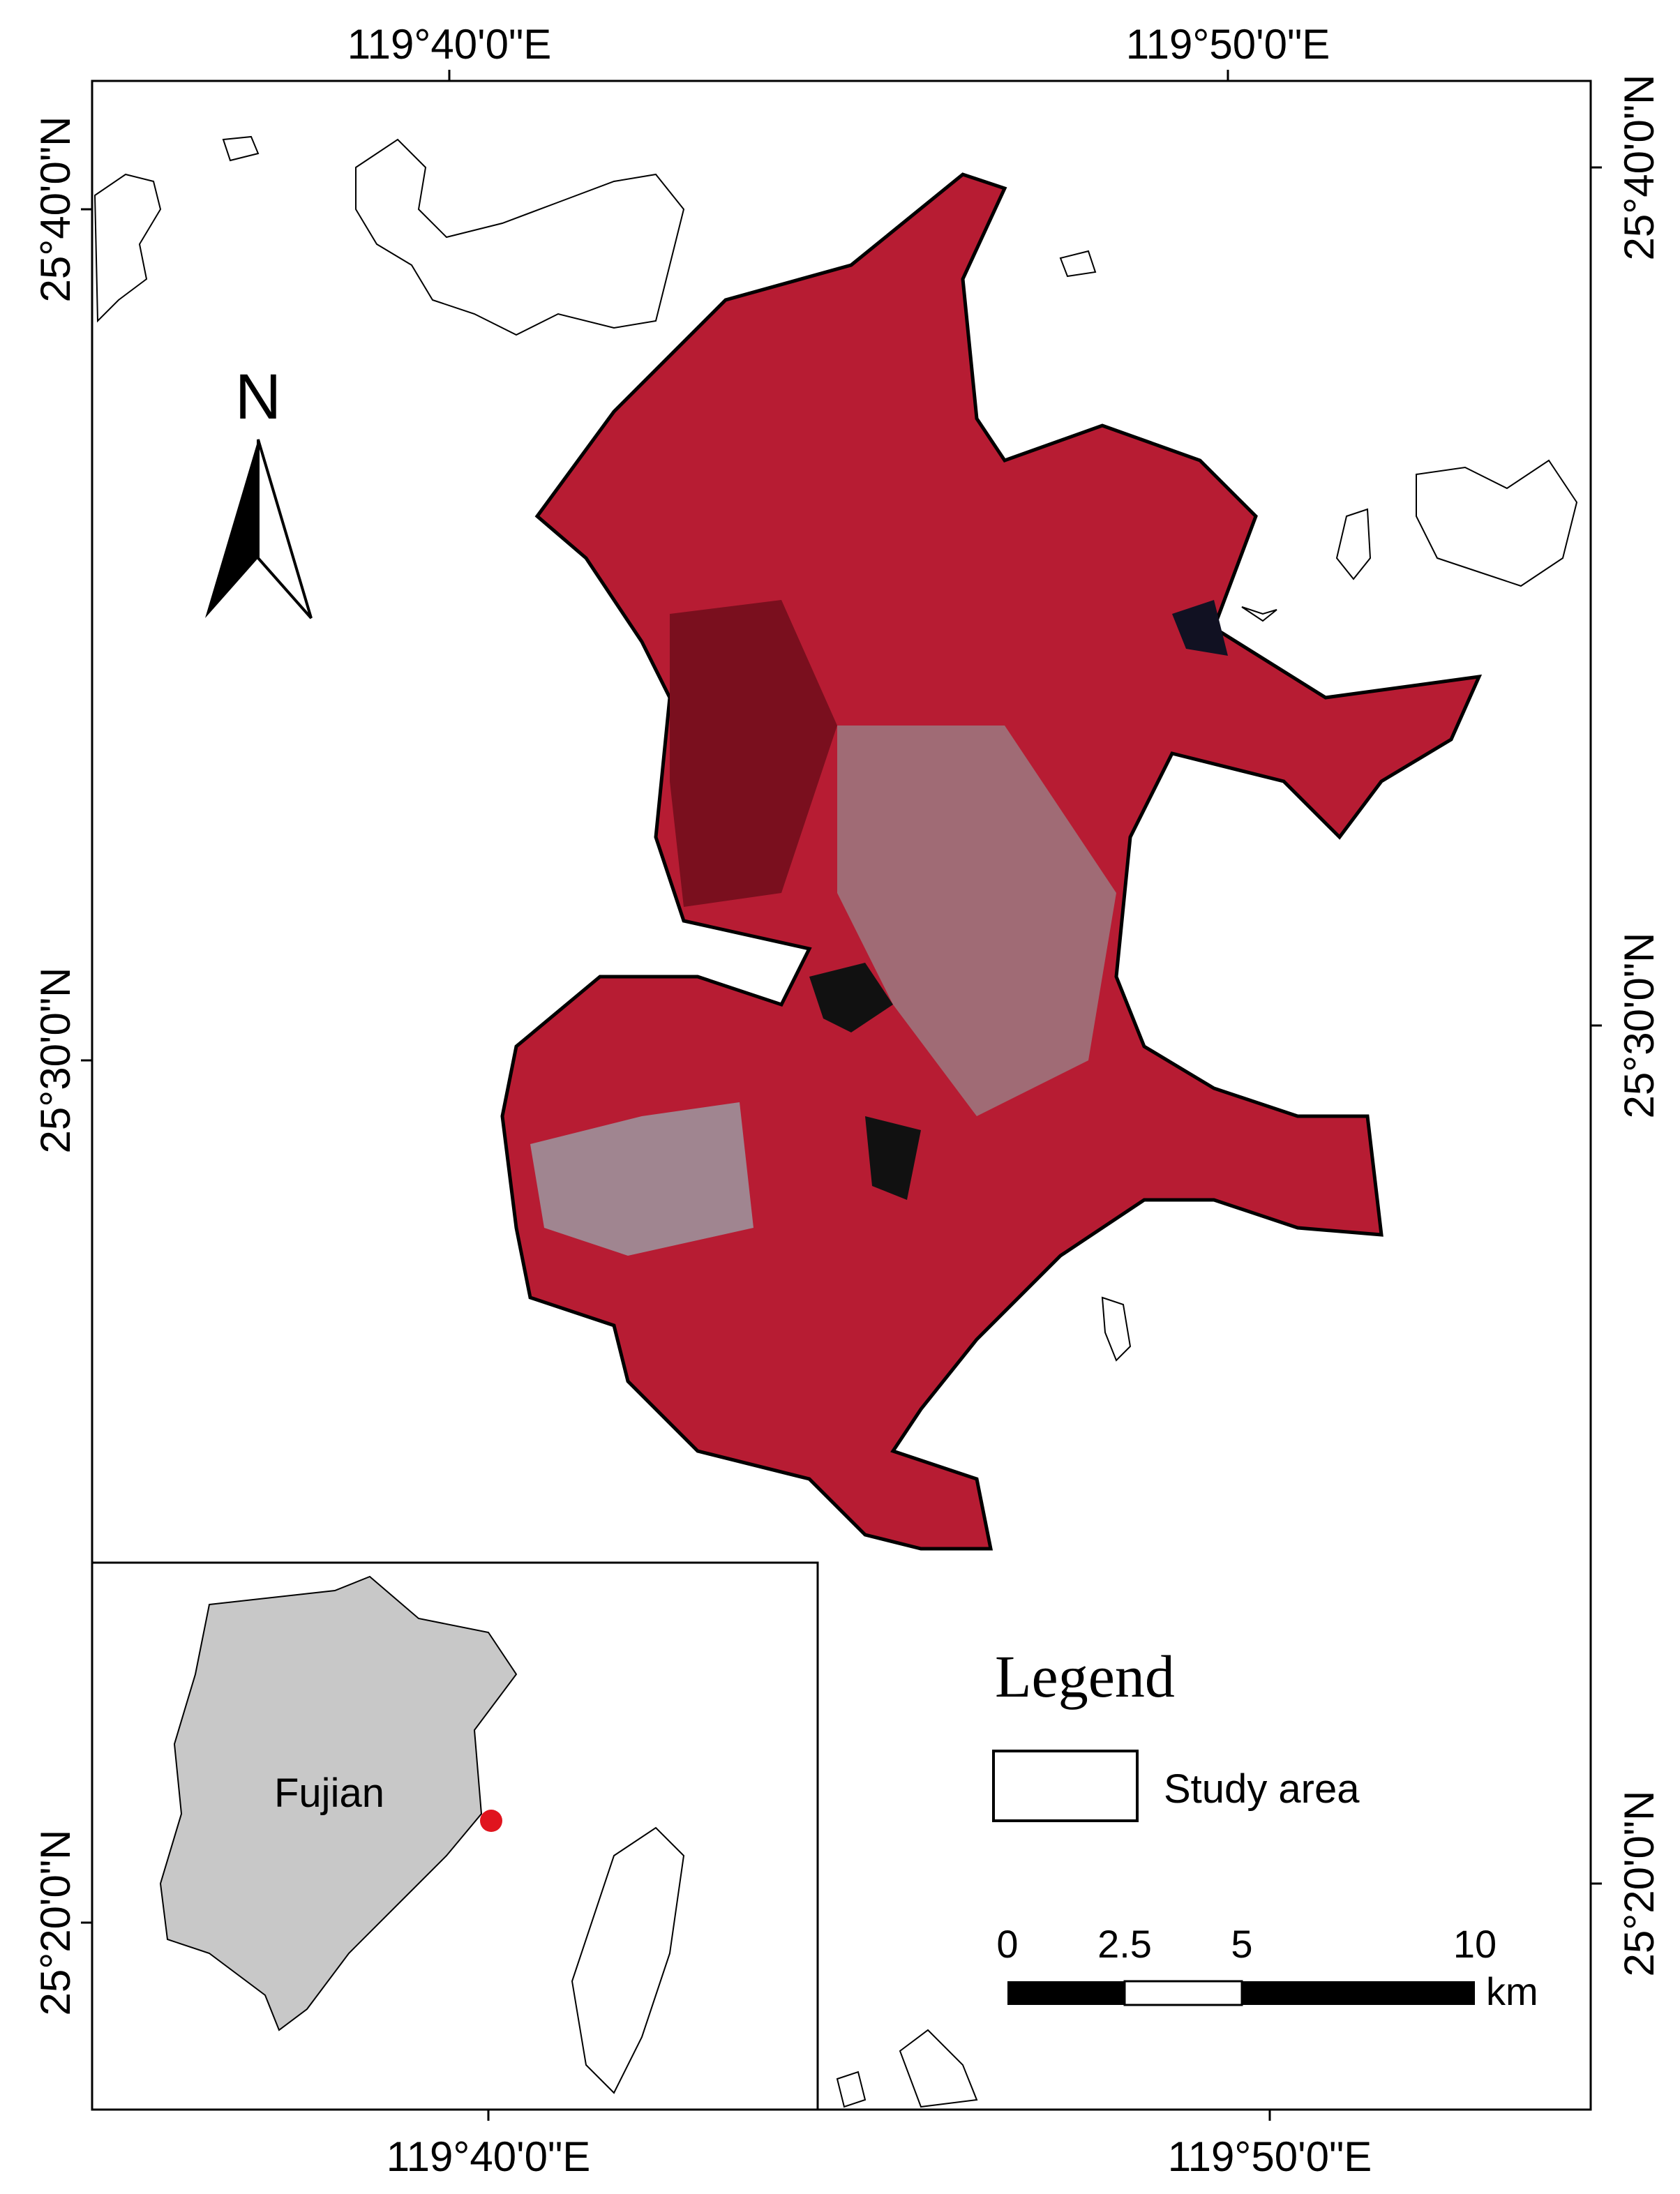 Image resolution: width=1680 pixels, height=2194 pixels. I want to click on right-label: 25°20'0"N, so click(1639, 1884).